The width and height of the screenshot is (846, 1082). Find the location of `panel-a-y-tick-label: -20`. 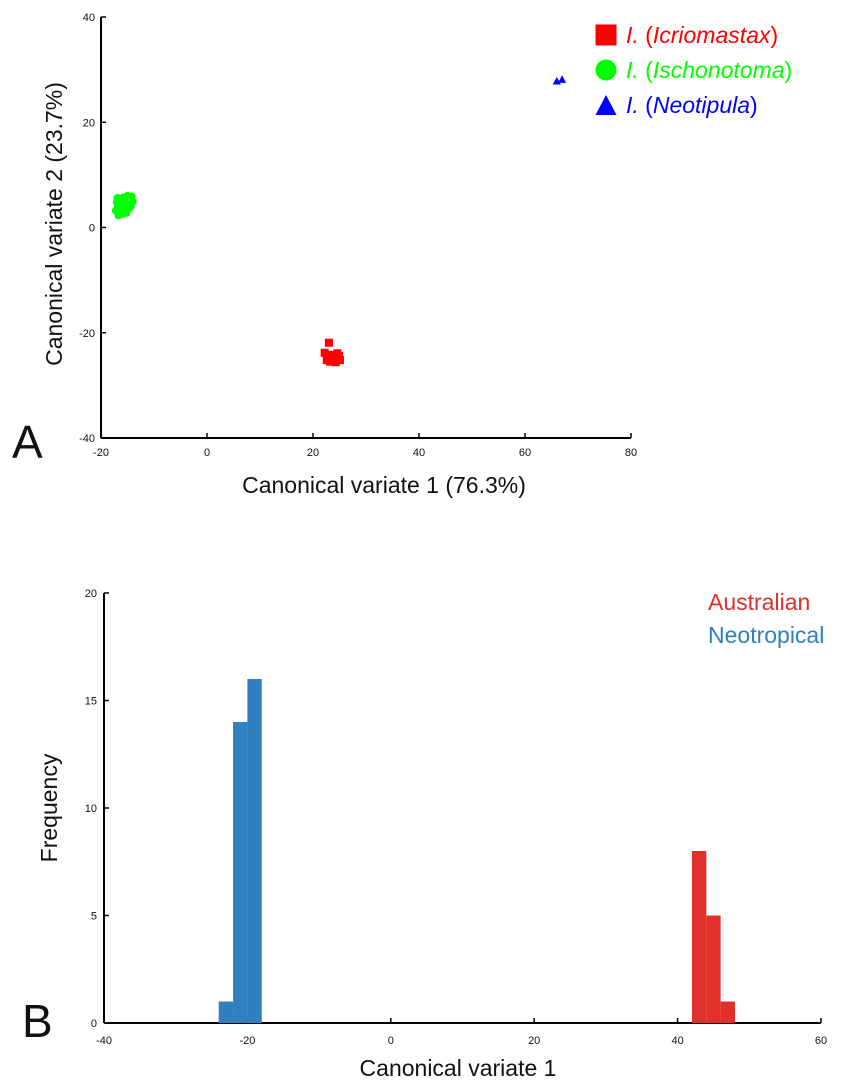

panel-a-y-tick-label: -20 is located at coordinates (87, 334).